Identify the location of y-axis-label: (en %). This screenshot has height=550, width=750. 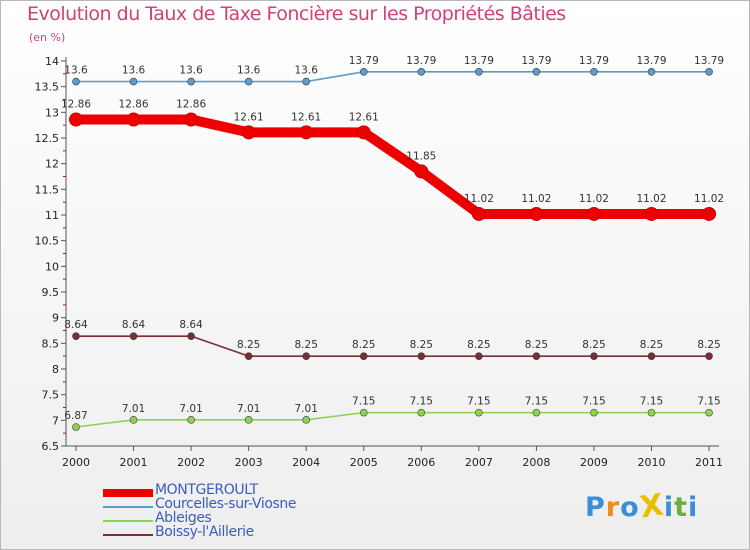
(47, 37).